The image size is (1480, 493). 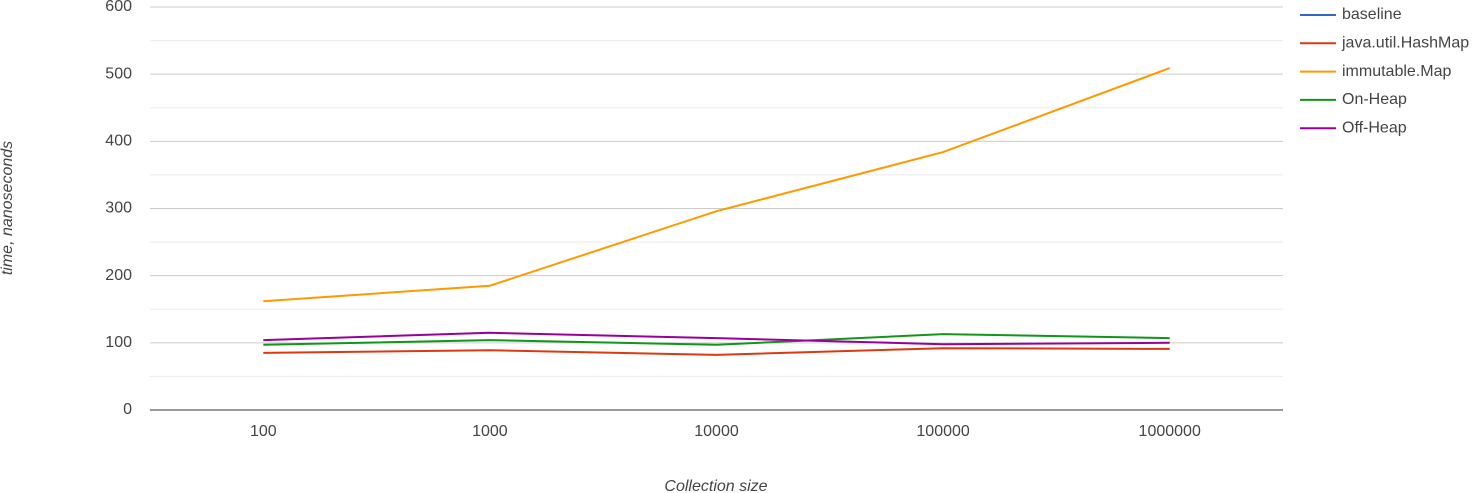 I want to click on y-tick-label: 500, so click(x=118, y=73).